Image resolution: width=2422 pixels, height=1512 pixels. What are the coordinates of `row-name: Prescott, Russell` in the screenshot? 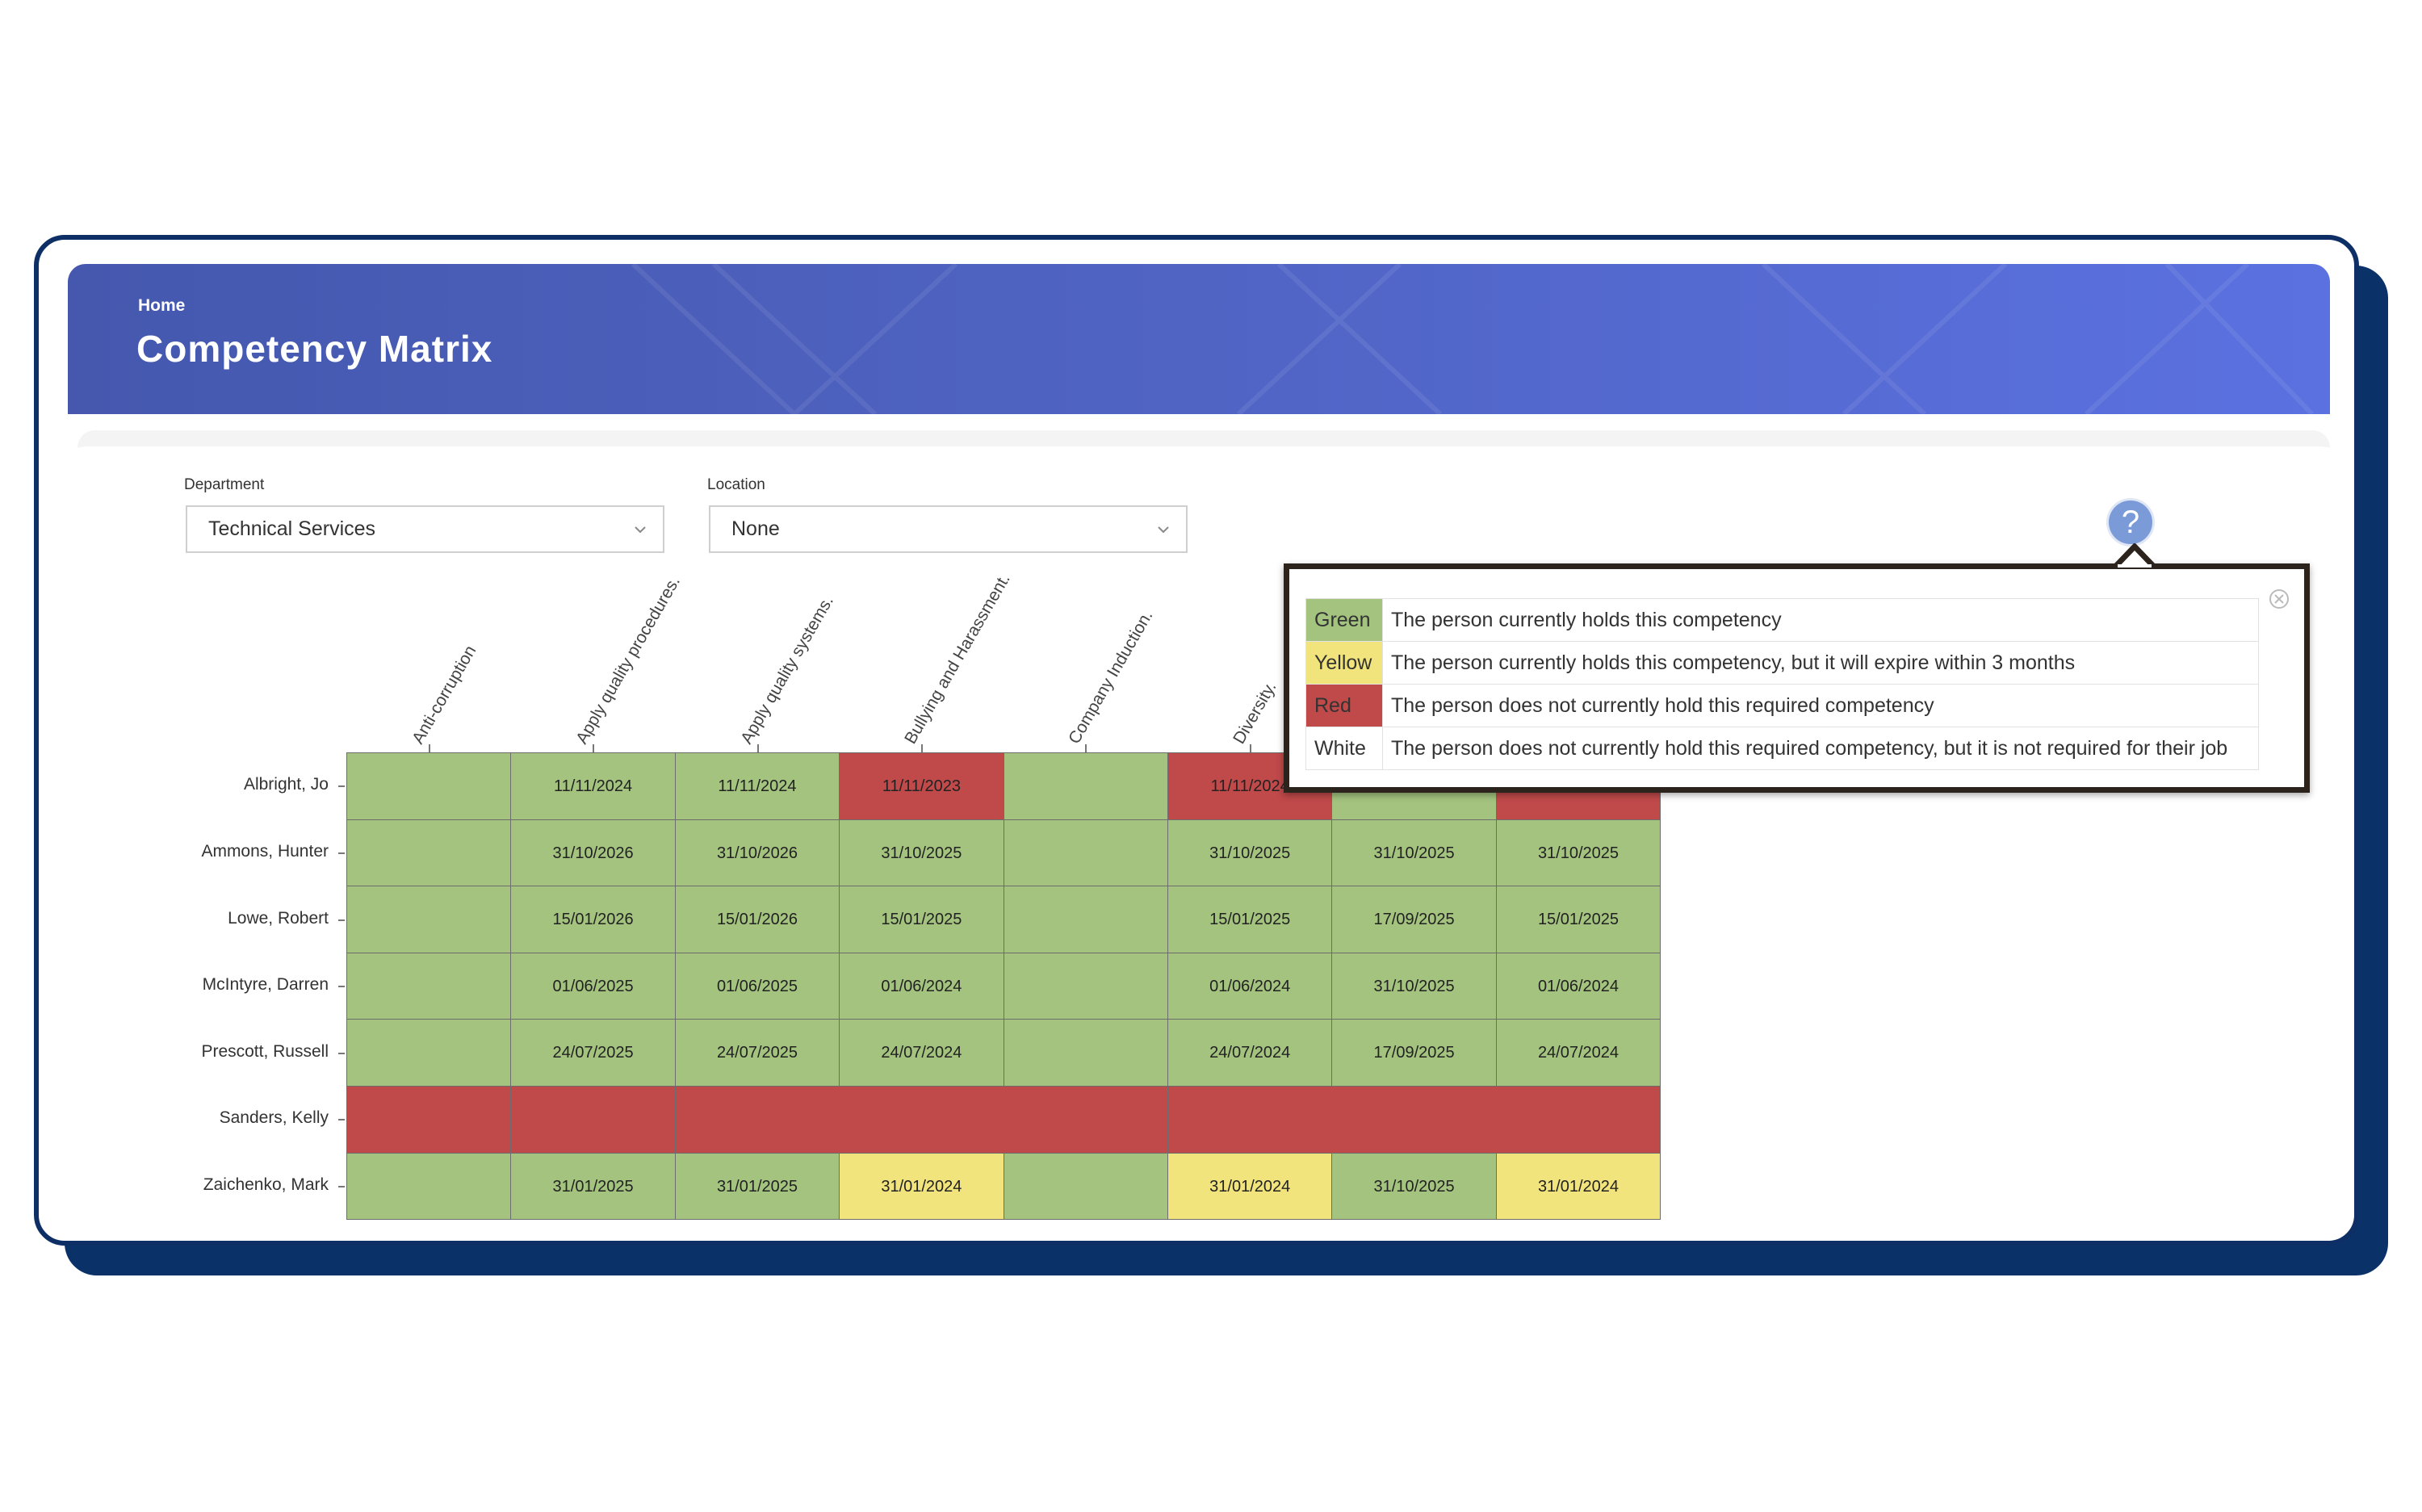 It's located at (265, 1051).